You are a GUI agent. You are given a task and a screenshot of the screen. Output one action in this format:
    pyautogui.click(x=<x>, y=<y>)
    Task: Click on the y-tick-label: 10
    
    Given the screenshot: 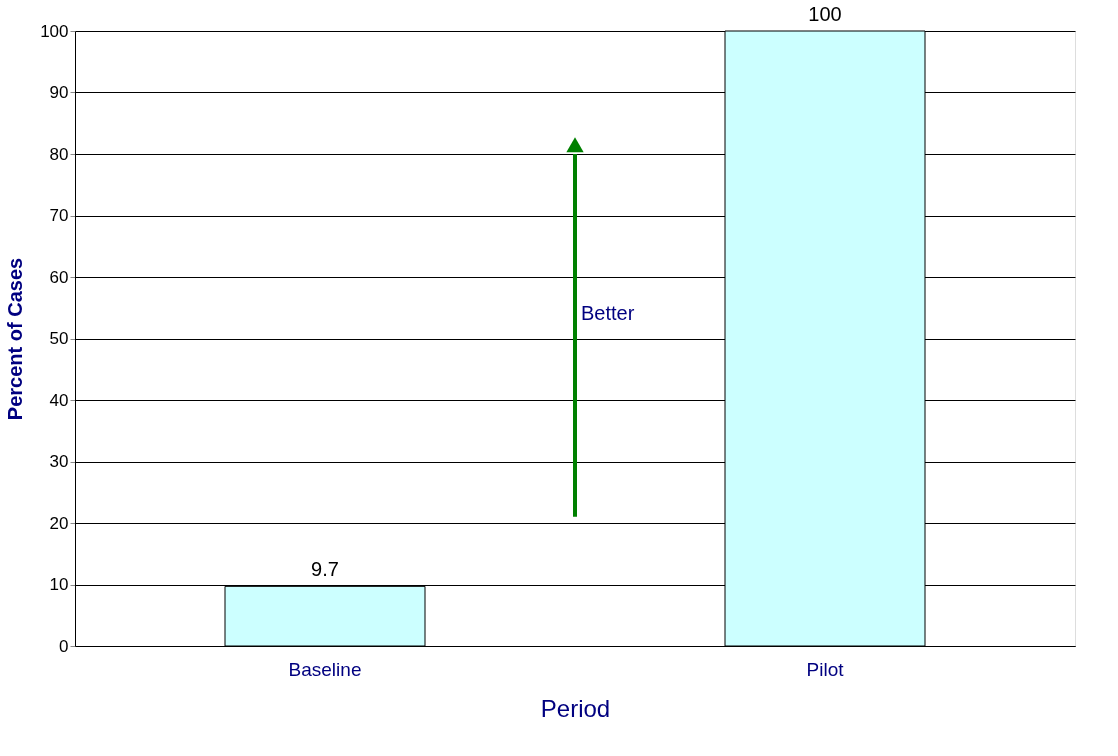 What is the action you would take?
    pyautogui.click(x=59, y=584)
    